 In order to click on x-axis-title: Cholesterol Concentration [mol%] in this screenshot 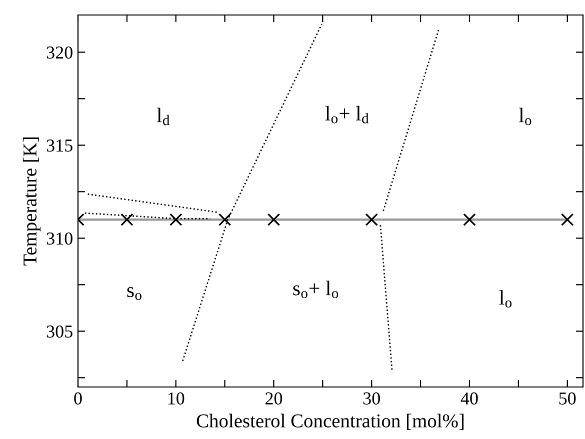, I will do `click(330, 422)`.